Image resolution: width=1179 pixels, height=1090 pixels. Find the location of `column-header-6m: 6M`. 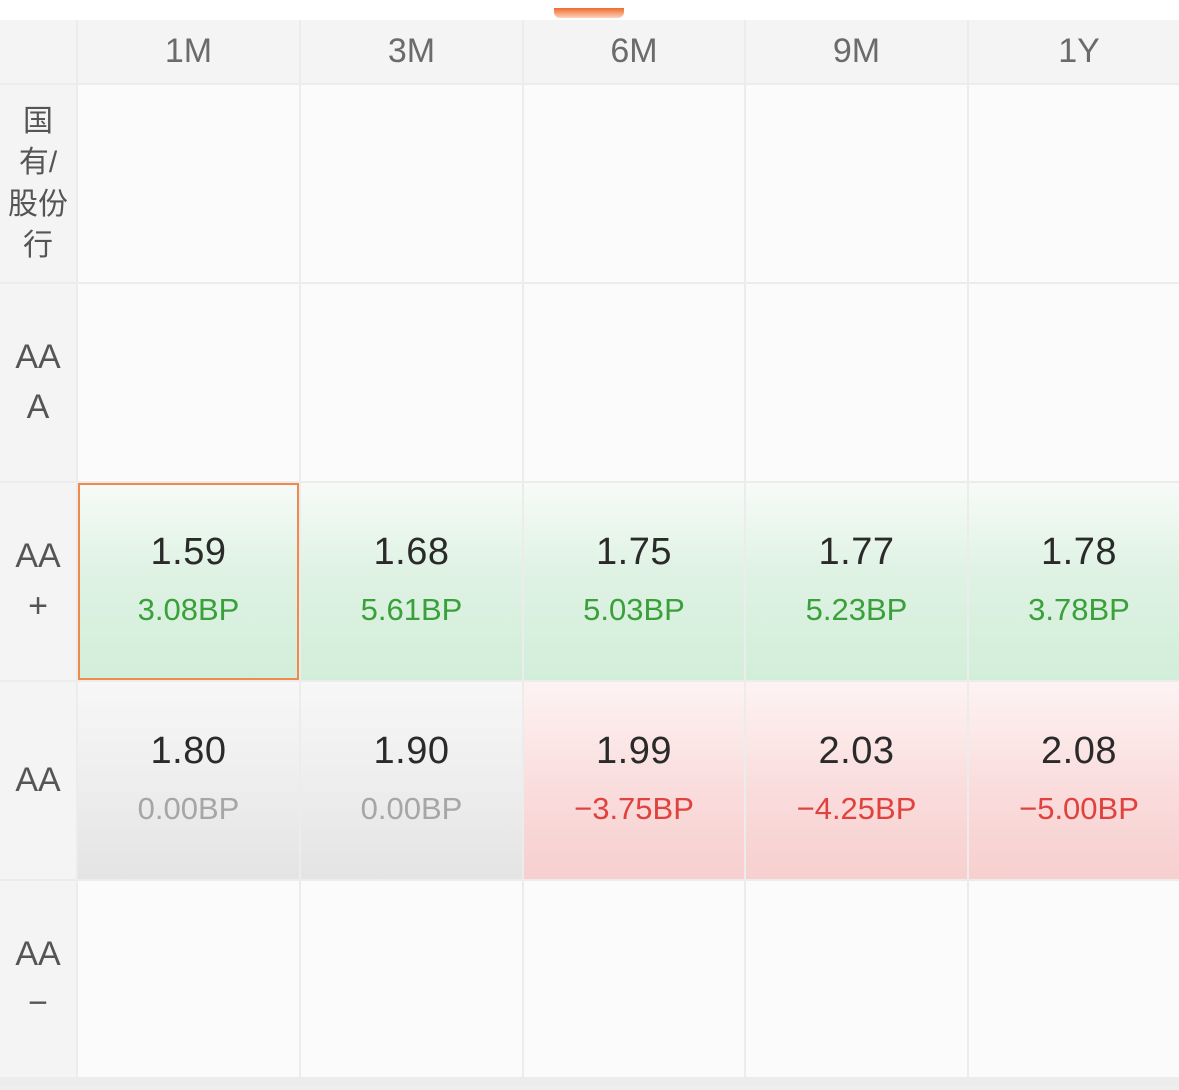

column-header-6m: 6M is located at coordinates (634, 51).